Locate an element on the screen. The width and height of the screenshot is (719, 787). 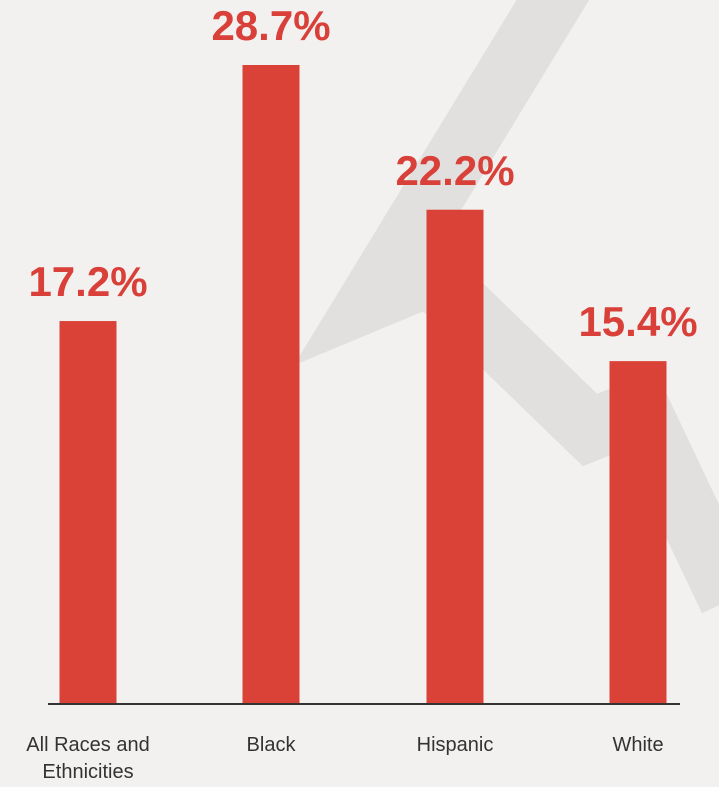
category-label: All Races and Ethnicities is located at coordinates (88, 758).